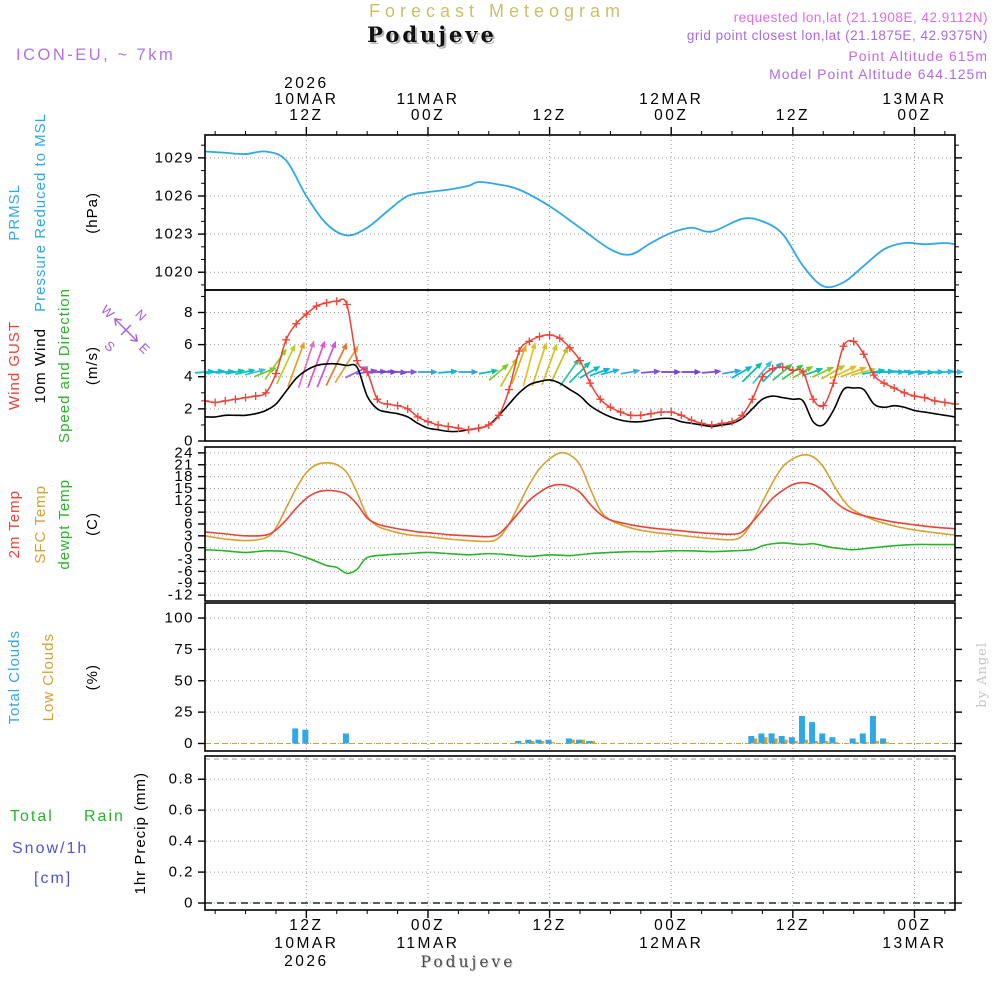 This screenshot has height=1000, width=1000. I want to click on x-axis-top-label: 2026, so click(306, 83).